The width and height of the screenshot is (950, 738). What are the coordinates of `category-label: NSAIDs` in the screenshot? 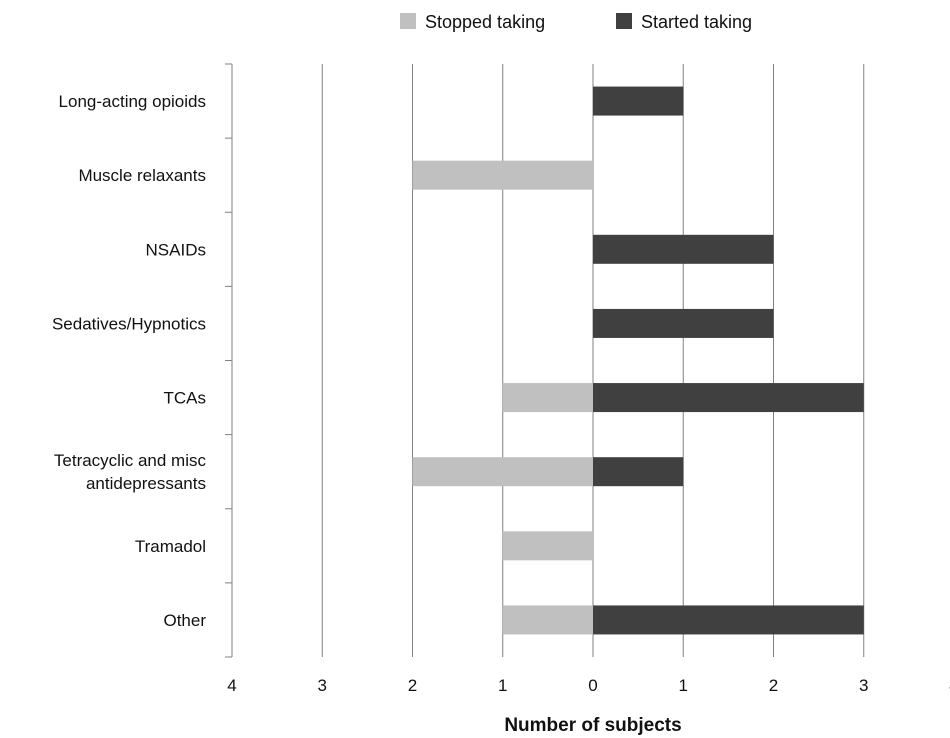 It's located at (176, 249).